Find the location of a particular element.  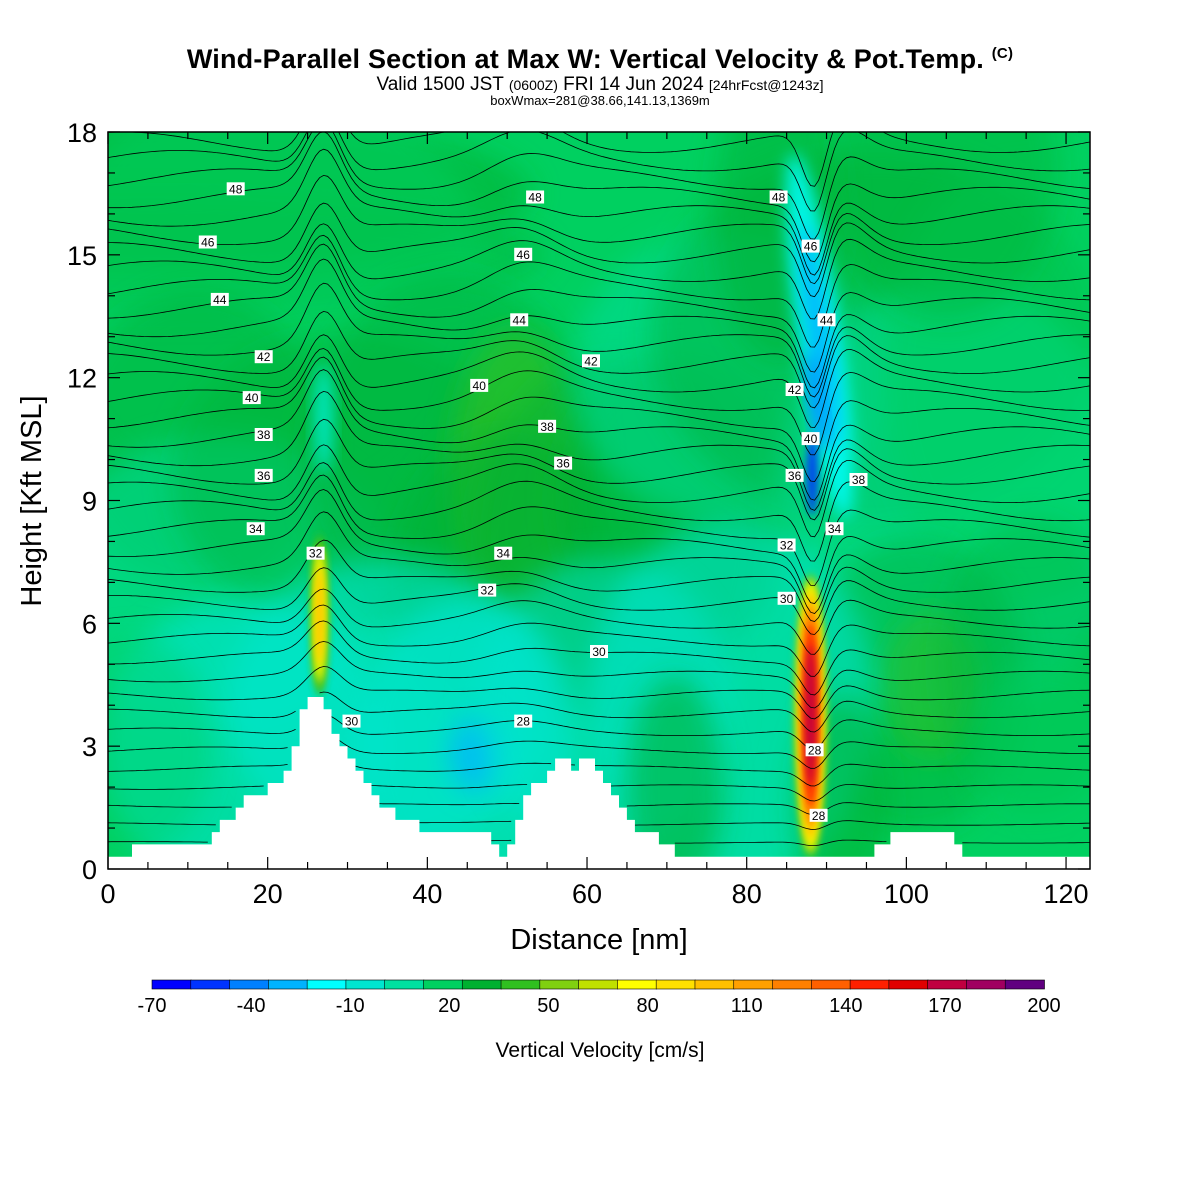

colorbar-label: -70 is located at coordinates (152, 1006).